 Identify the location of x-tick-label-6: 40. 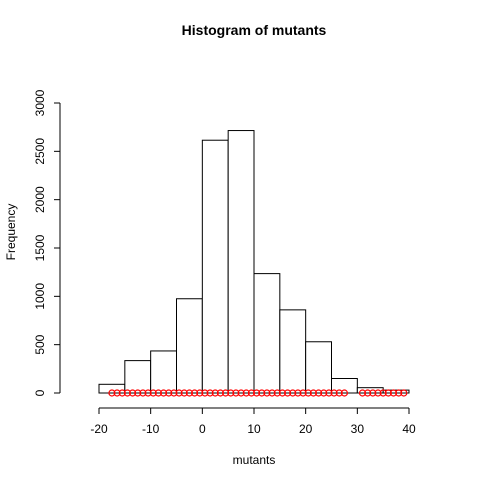
(409, 429).